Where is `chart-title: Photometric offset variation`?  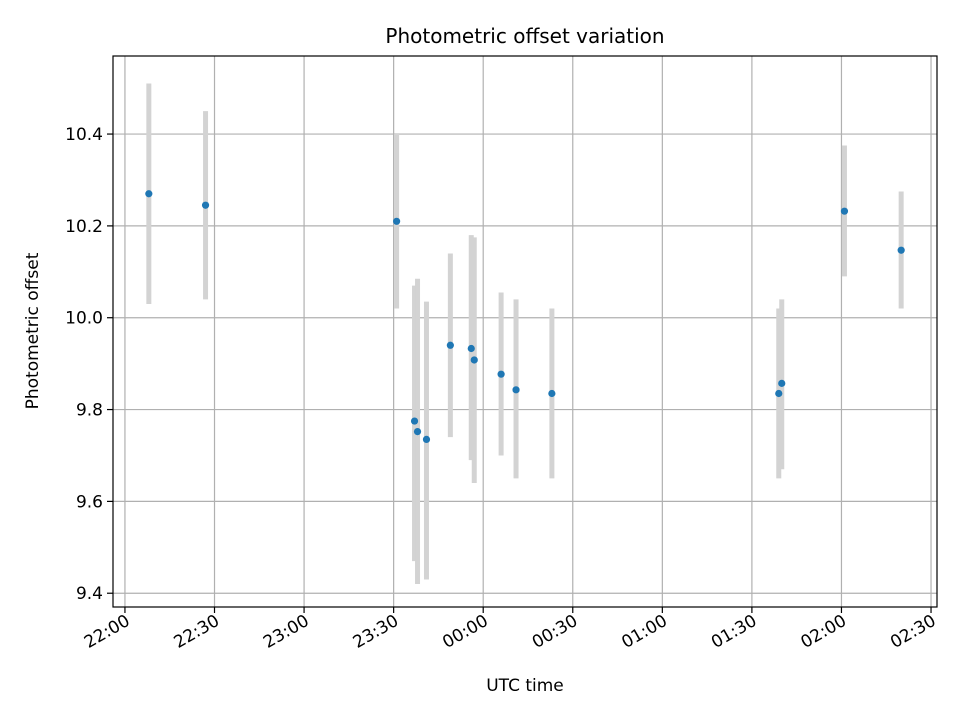 chart-title: Photometric offset variation is located at coordinates (524, 36).